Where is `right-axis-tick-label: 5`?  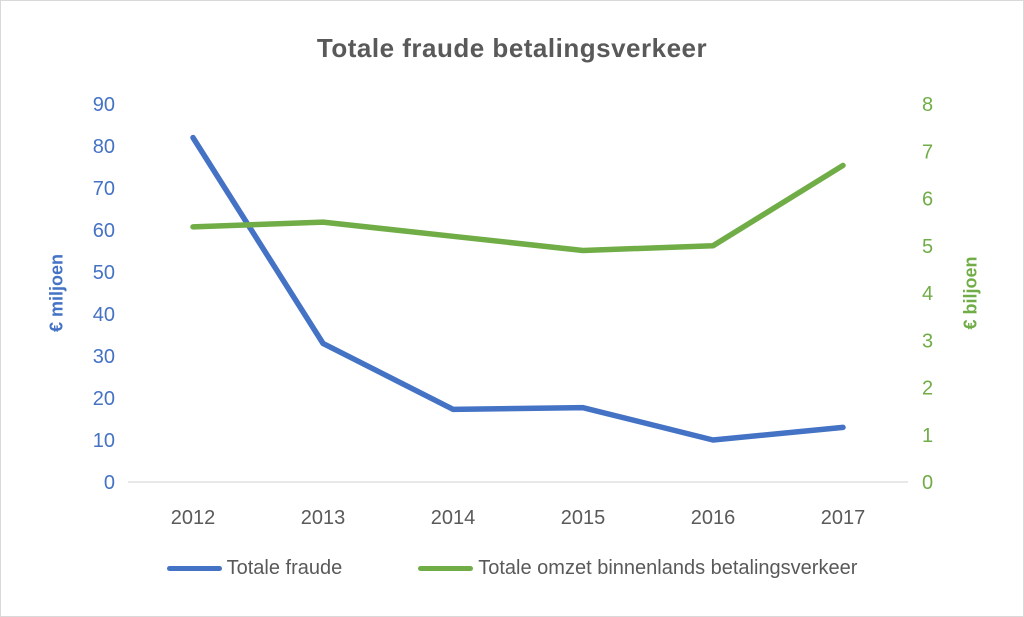 right-axis-tick-label: 5 is located at coordinates (927, 247).